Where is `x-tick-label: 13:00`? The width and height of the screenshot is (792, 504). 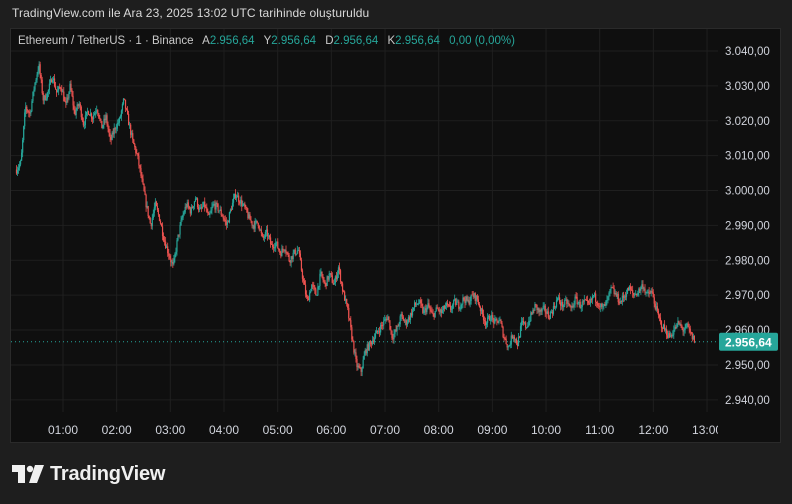
x-tick-label: 13:00 is located at coordinates (707, 430).